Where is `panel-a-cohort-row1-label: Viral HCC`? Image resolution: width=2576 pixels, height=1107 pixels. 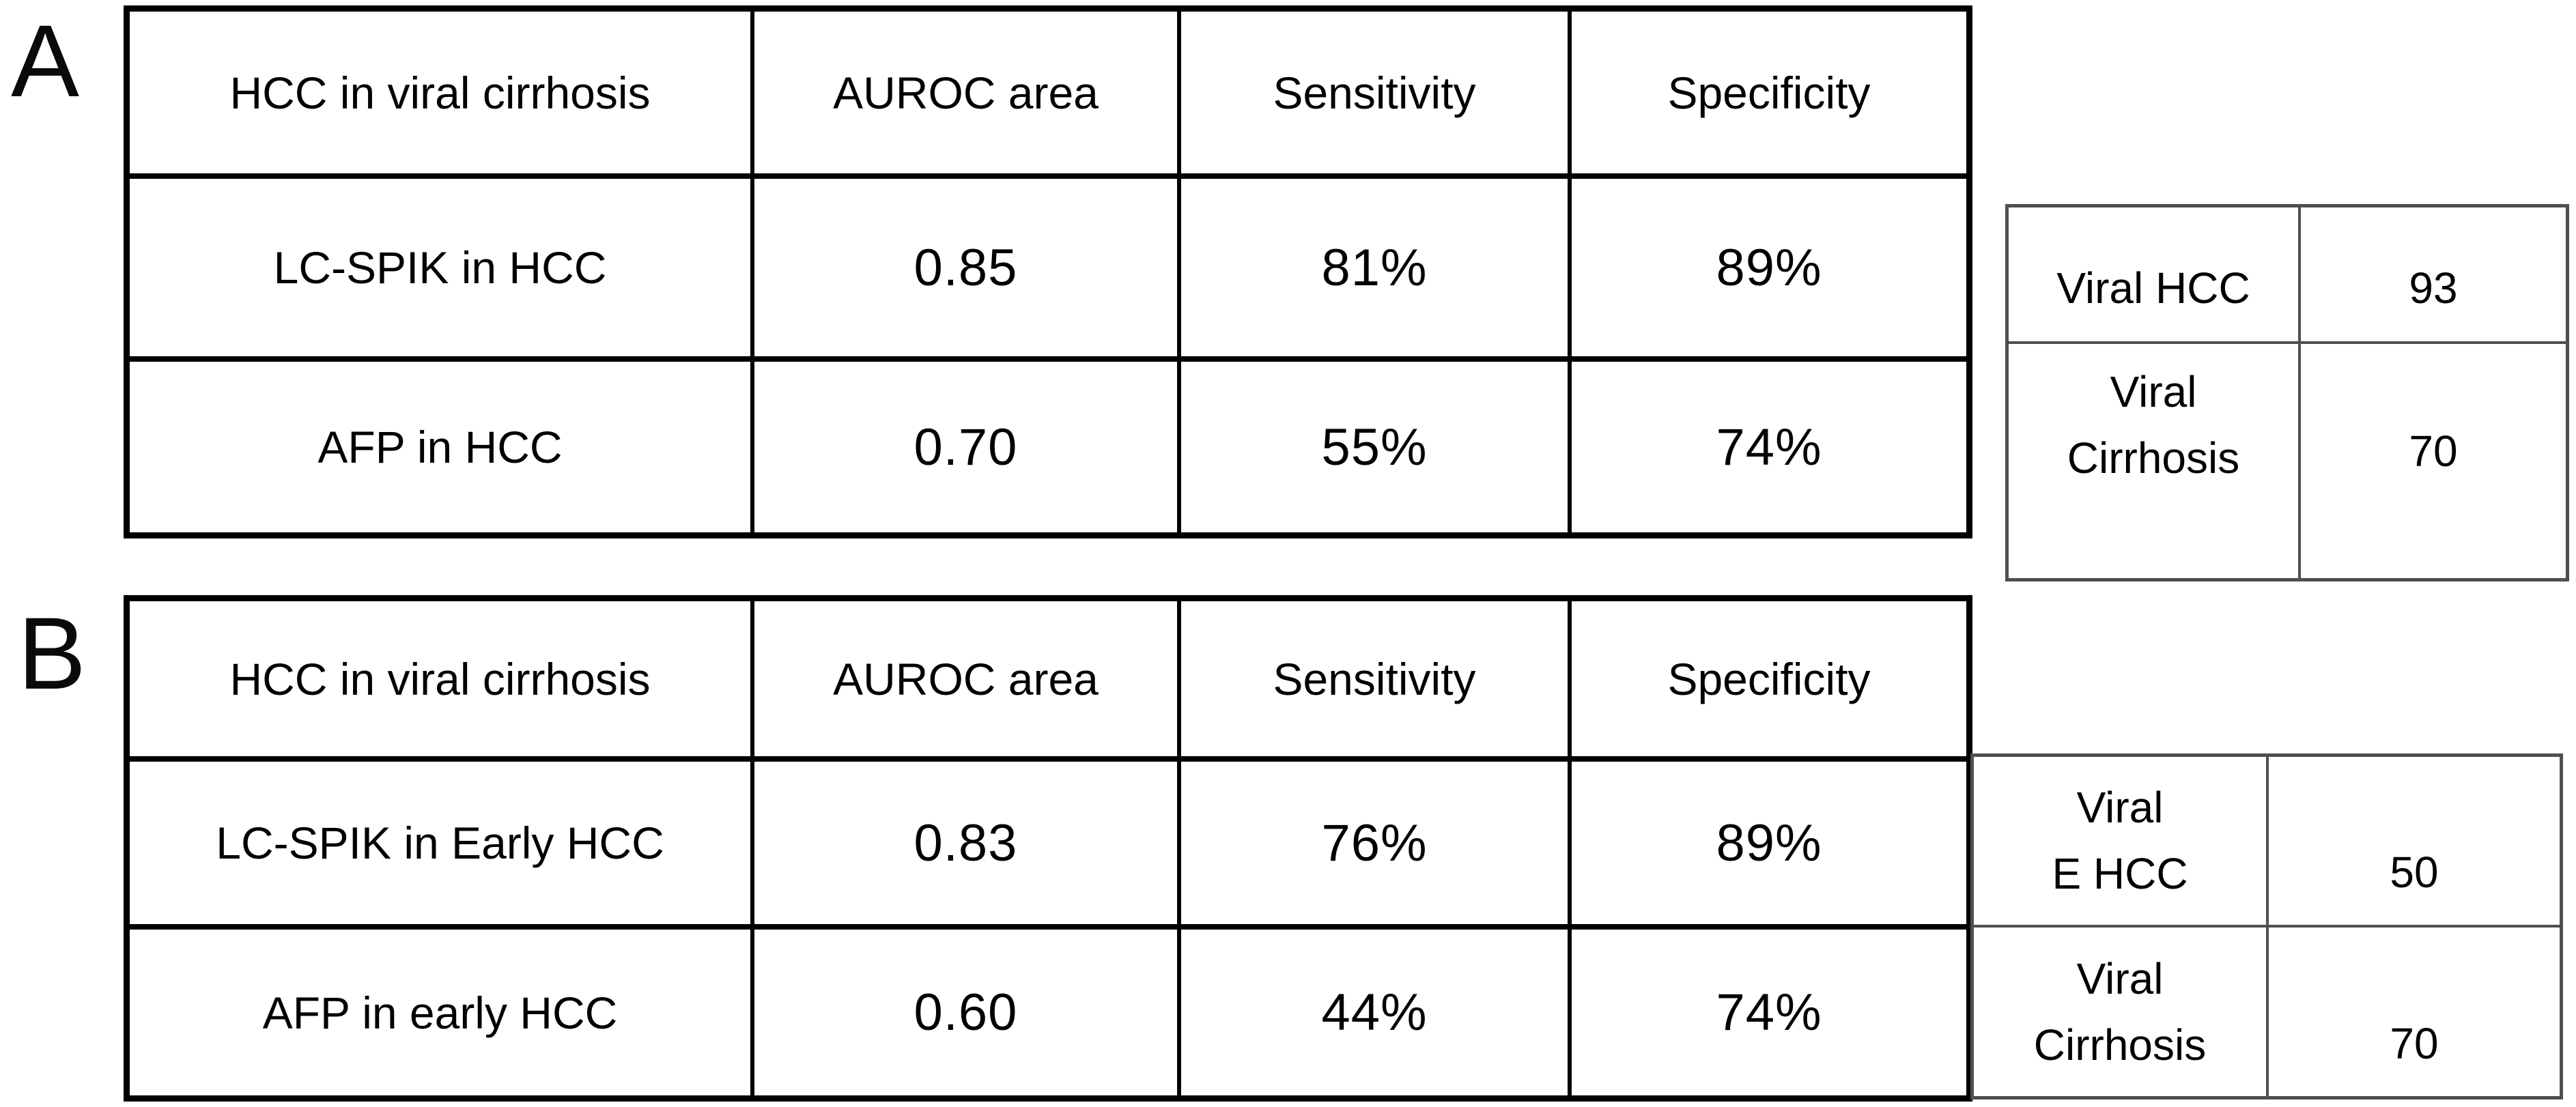 panel-a-cohort-row1-label: Viral HCC is located at coordinates (2155, 275).